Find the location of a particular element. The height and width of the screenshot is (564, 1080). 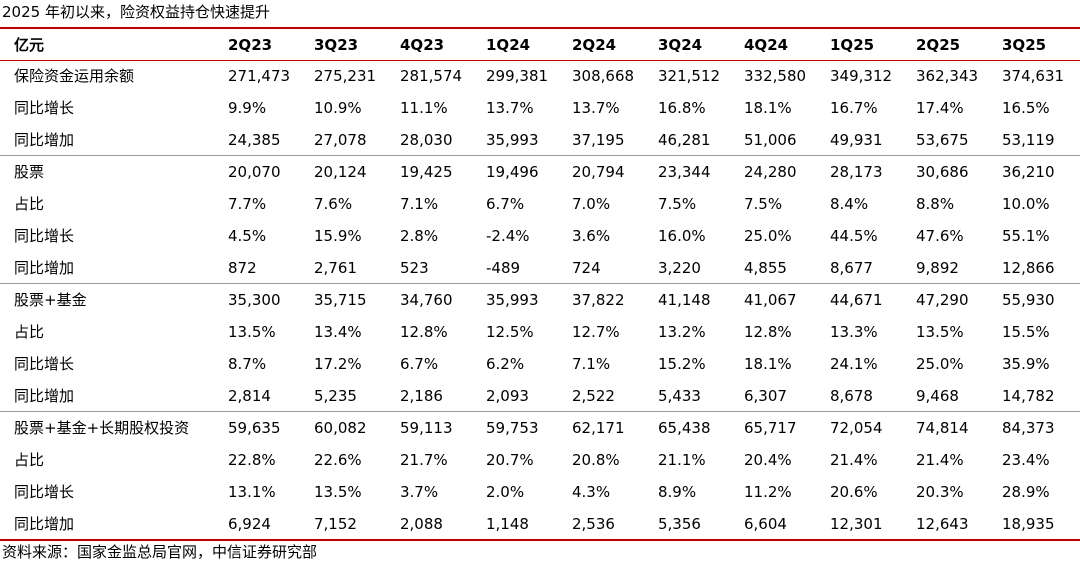

cell-value: 65,438 is located at coordinates (684, 428).